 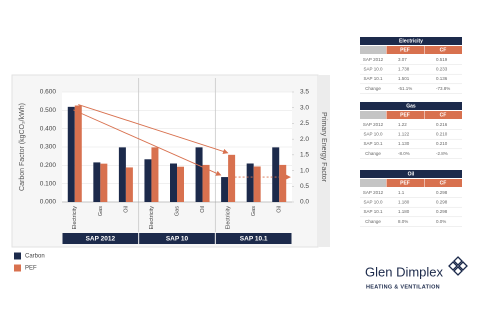 I want to click on y2-tick-label: 0.5, so click(x=304, y=186).